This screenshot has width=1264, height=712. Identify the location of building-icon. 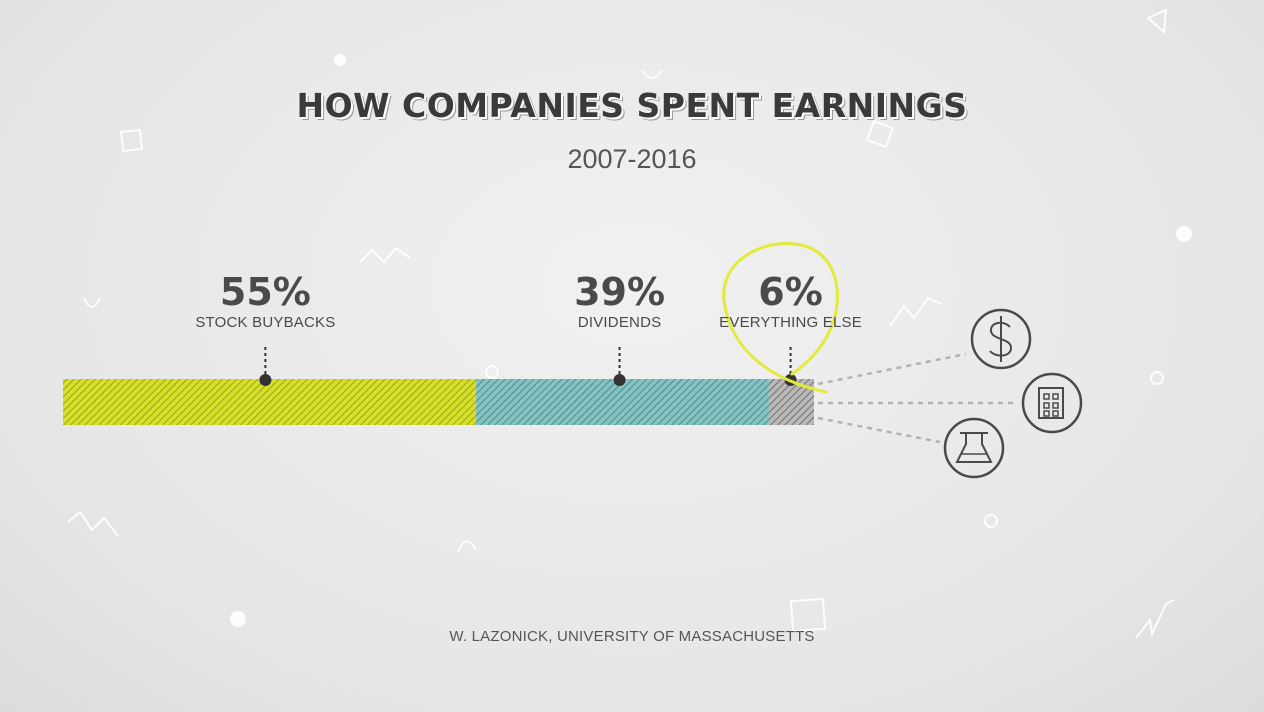
(1052, 403).